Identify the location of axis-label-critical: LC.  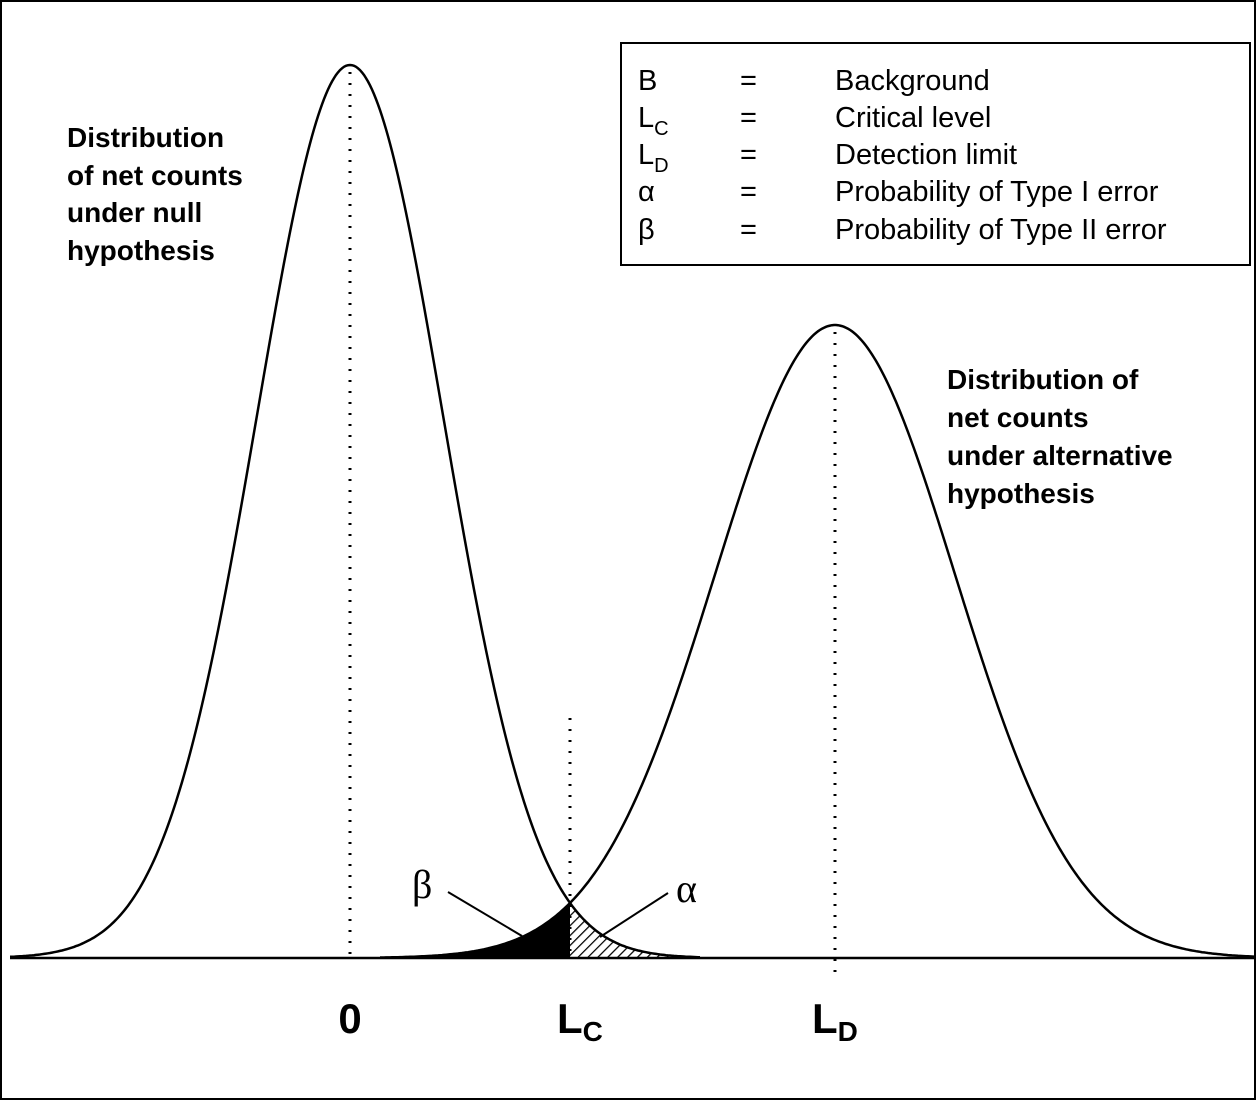
(580, 1021).